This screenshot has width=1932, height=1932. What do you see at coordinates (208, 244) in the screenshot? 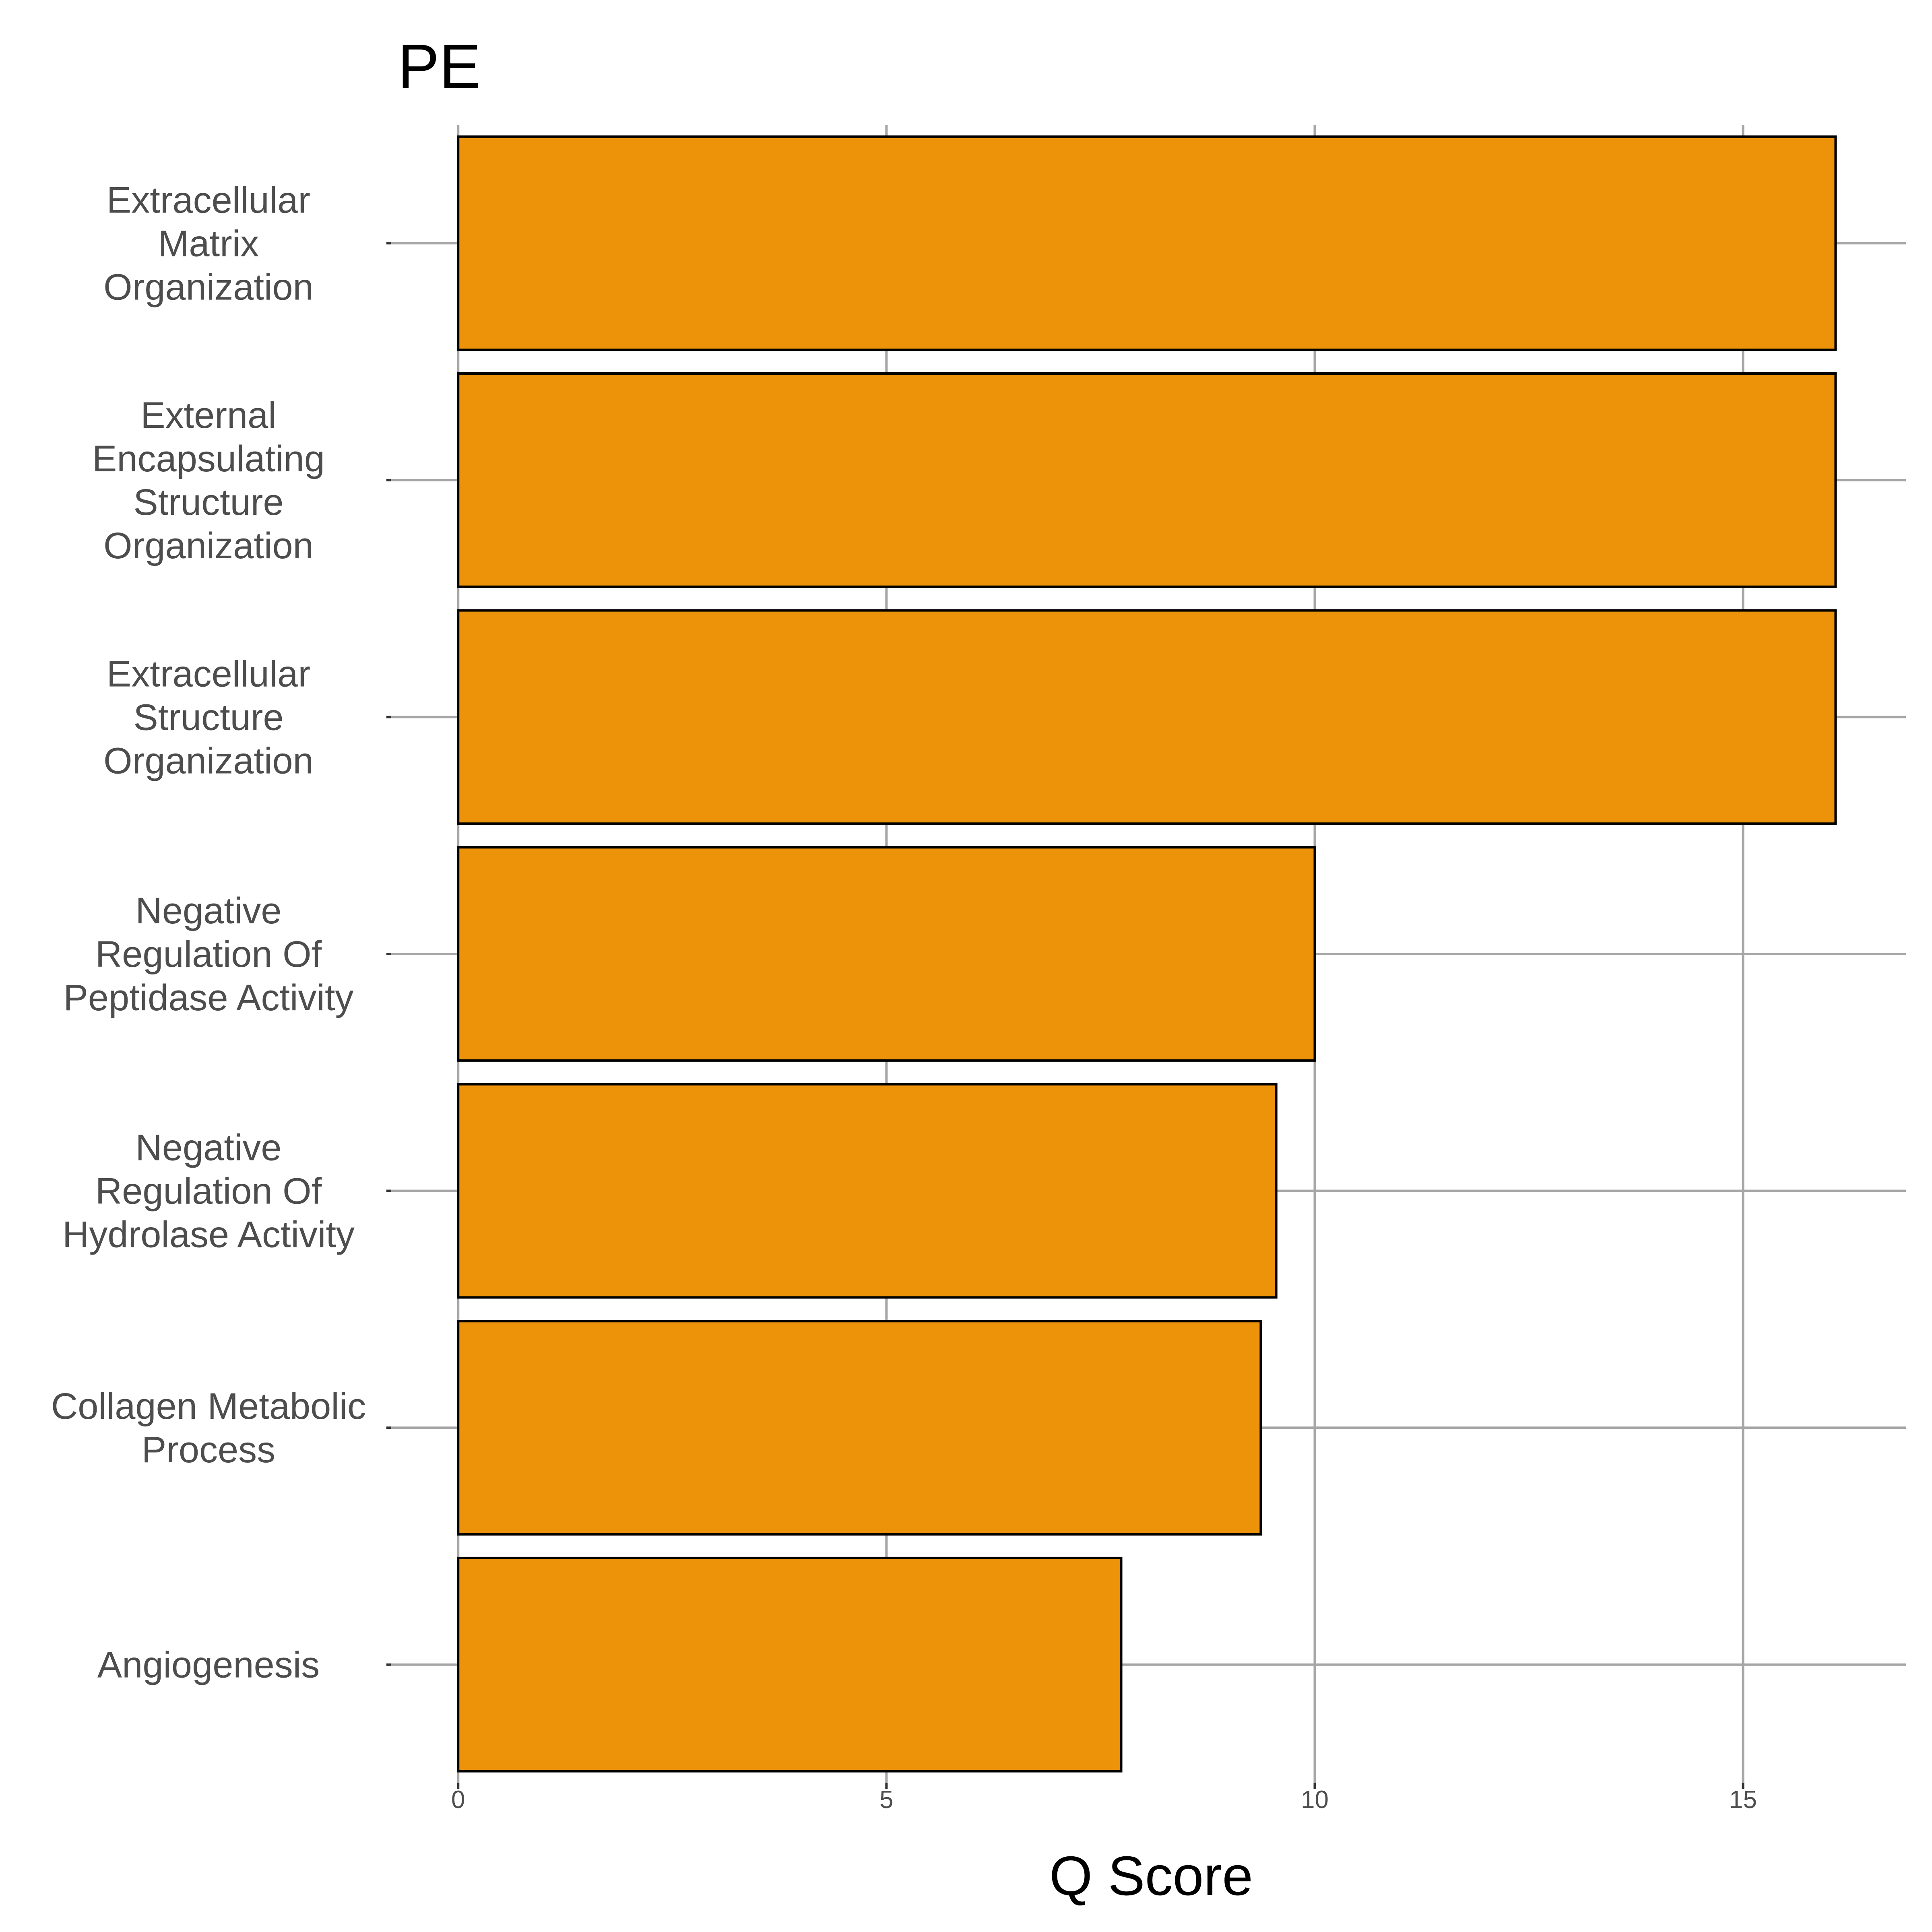
I see `y-tick-label: Extracellular Matrix Organization` at bounding box center [208, 244].